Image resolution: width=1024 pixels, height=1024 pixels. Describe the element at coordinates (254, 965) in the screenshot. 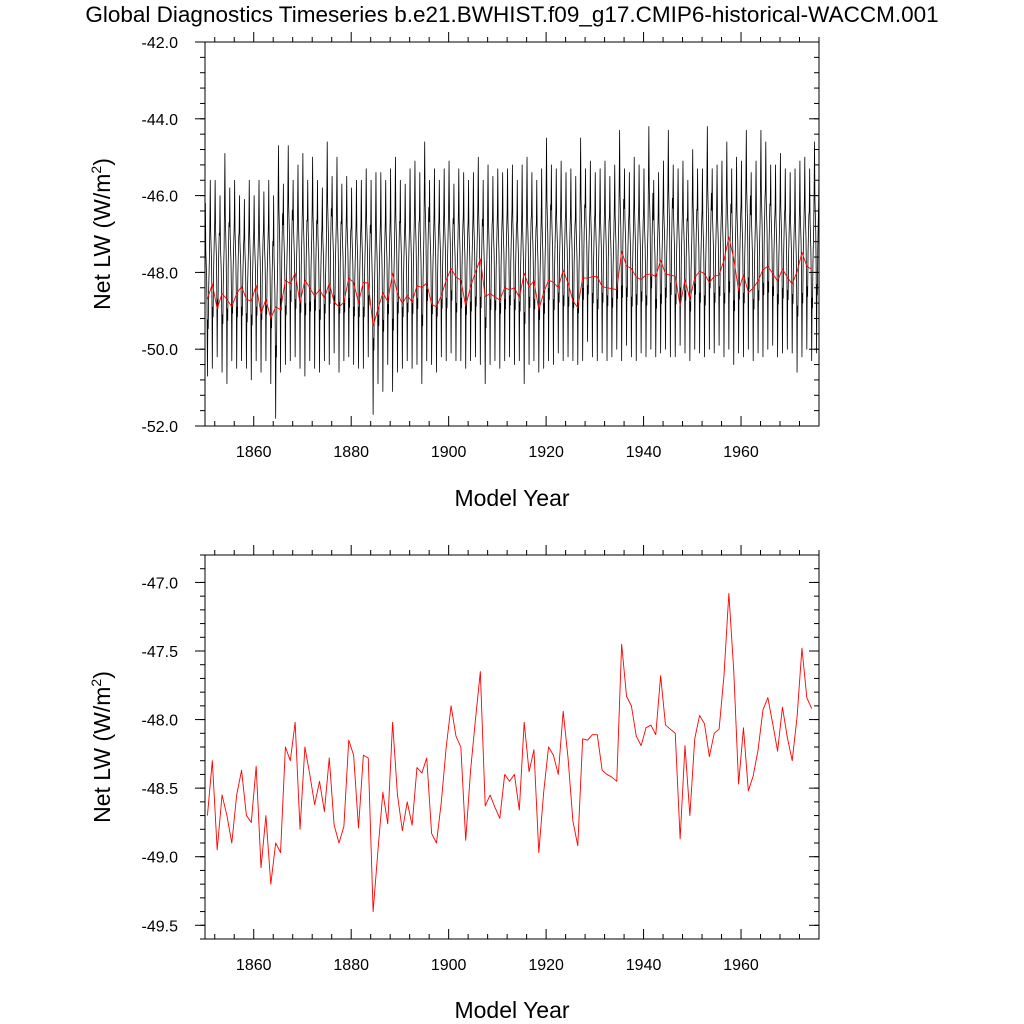

I see `bottom-xtick-label: 1860` at that location.